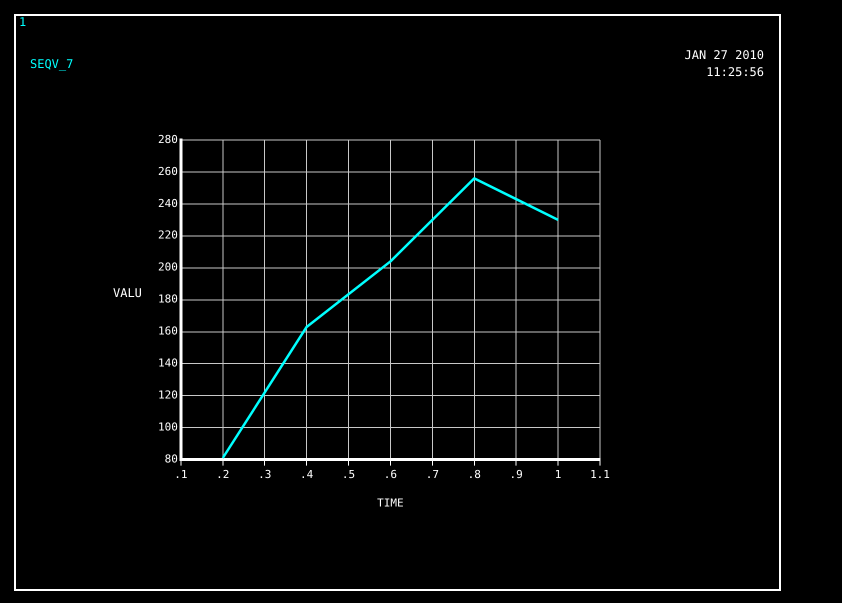 Image resolution: width=842 pixels, height=603 pixels. I want to click on y-tick-label: 80, so click(171, 459).